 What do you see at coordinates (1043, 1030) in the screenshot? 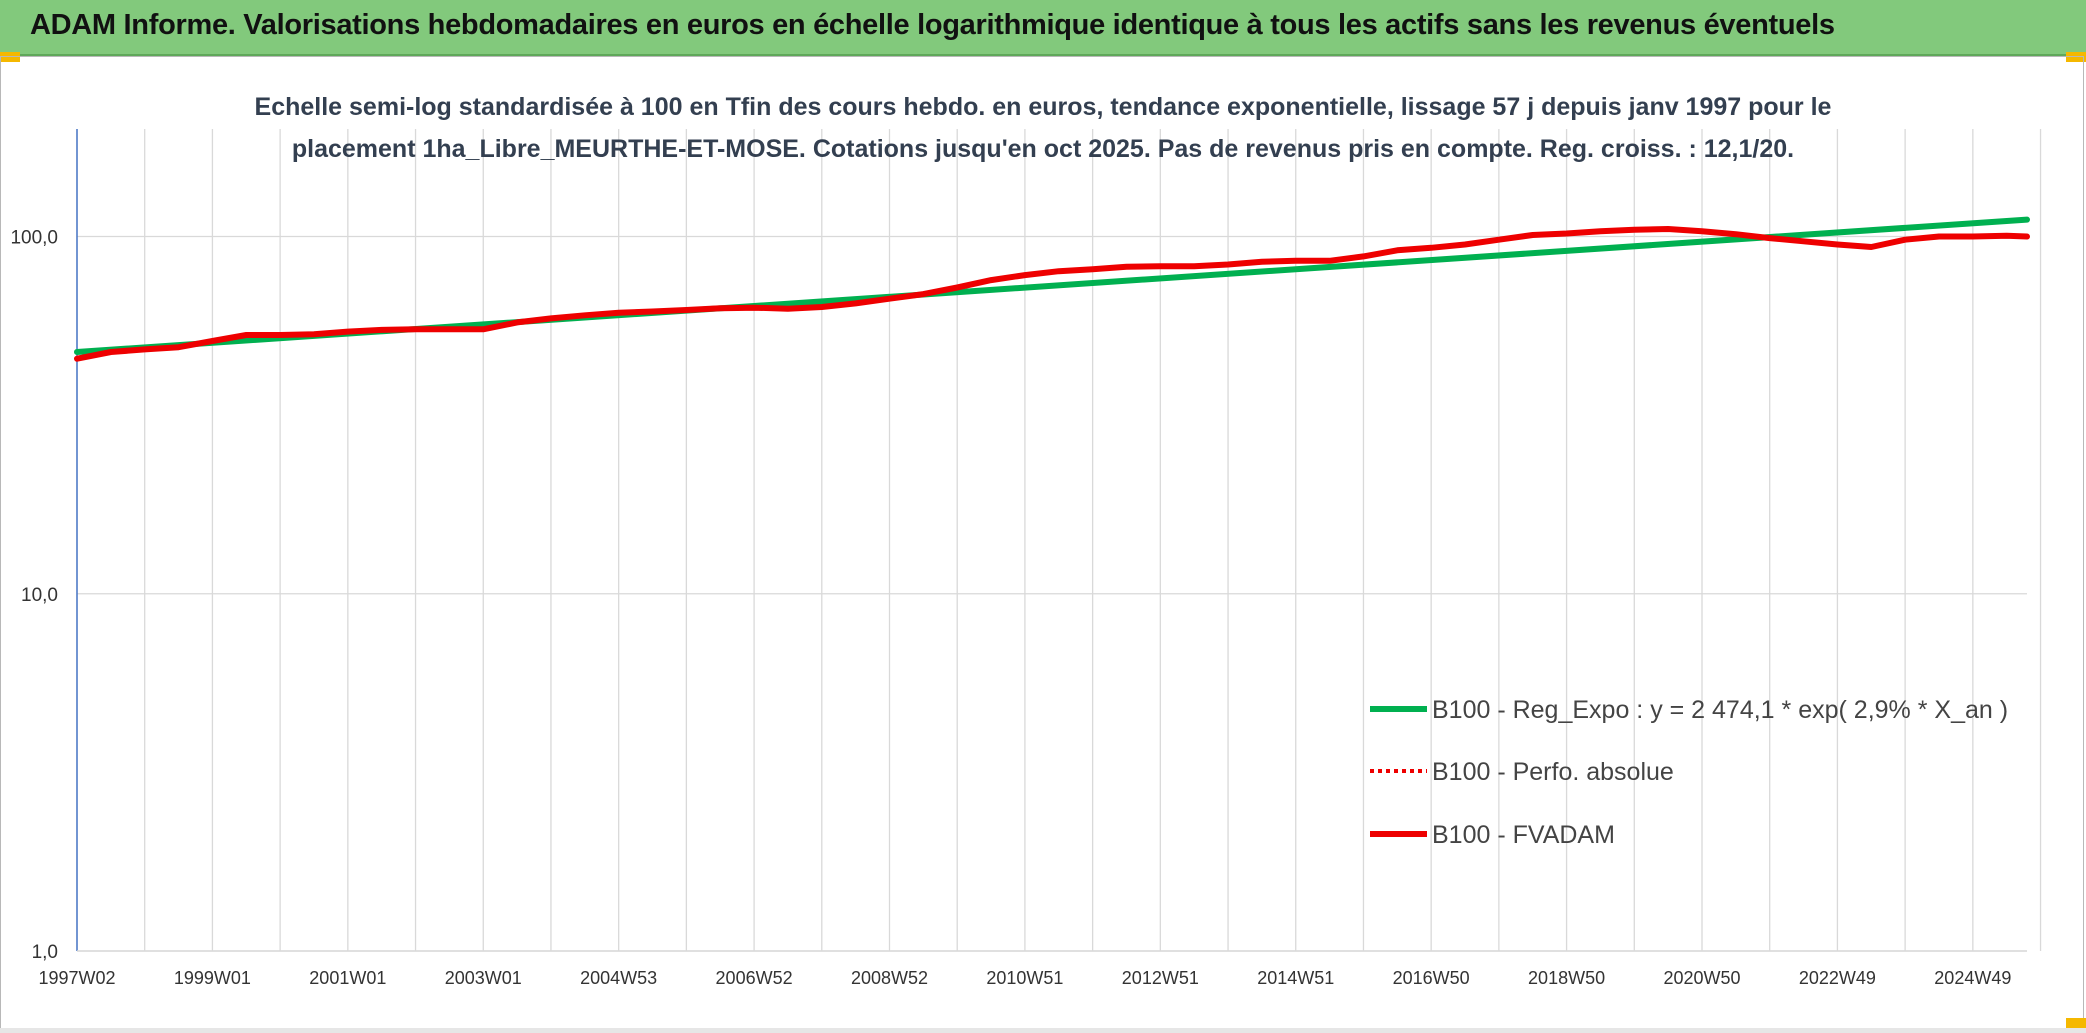
I see `frame-bottom-strip` at bounding box center [1043, 1030].